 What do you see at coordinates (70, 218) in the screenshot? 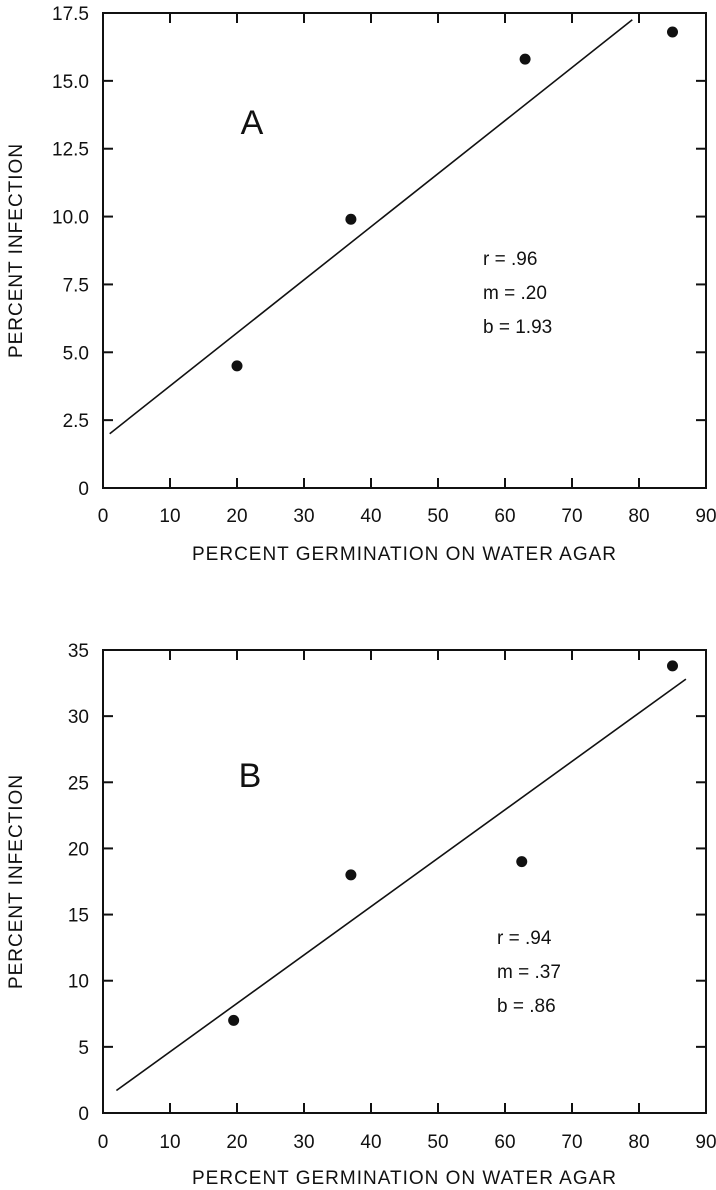
I see `y-tick-label: 10.0` at bounding box center [70, 218].